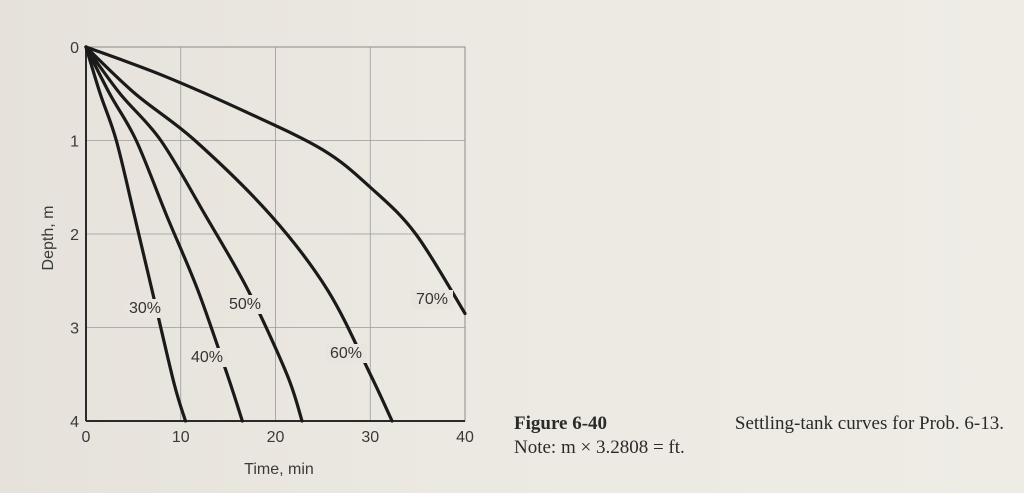  Describe the element at coordinates (465, 437) in the screenshot. I see `x-tick-label: 40` at that location.